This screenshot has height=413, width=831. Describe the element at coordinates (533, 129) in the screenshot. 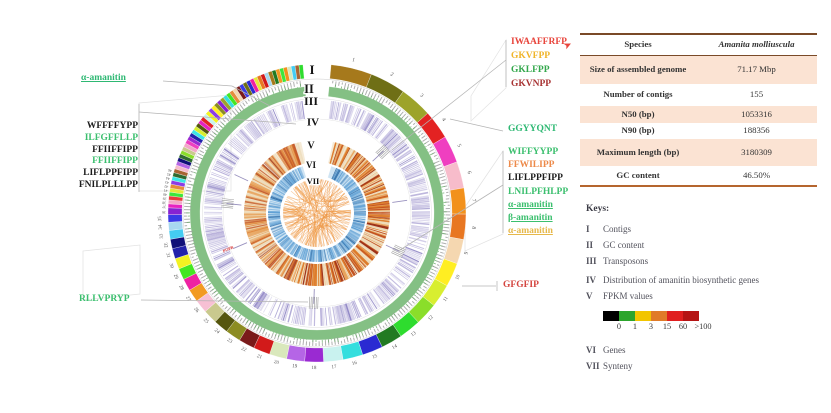

I see `label-ggyyqnt: GGYYQNT` at that location.